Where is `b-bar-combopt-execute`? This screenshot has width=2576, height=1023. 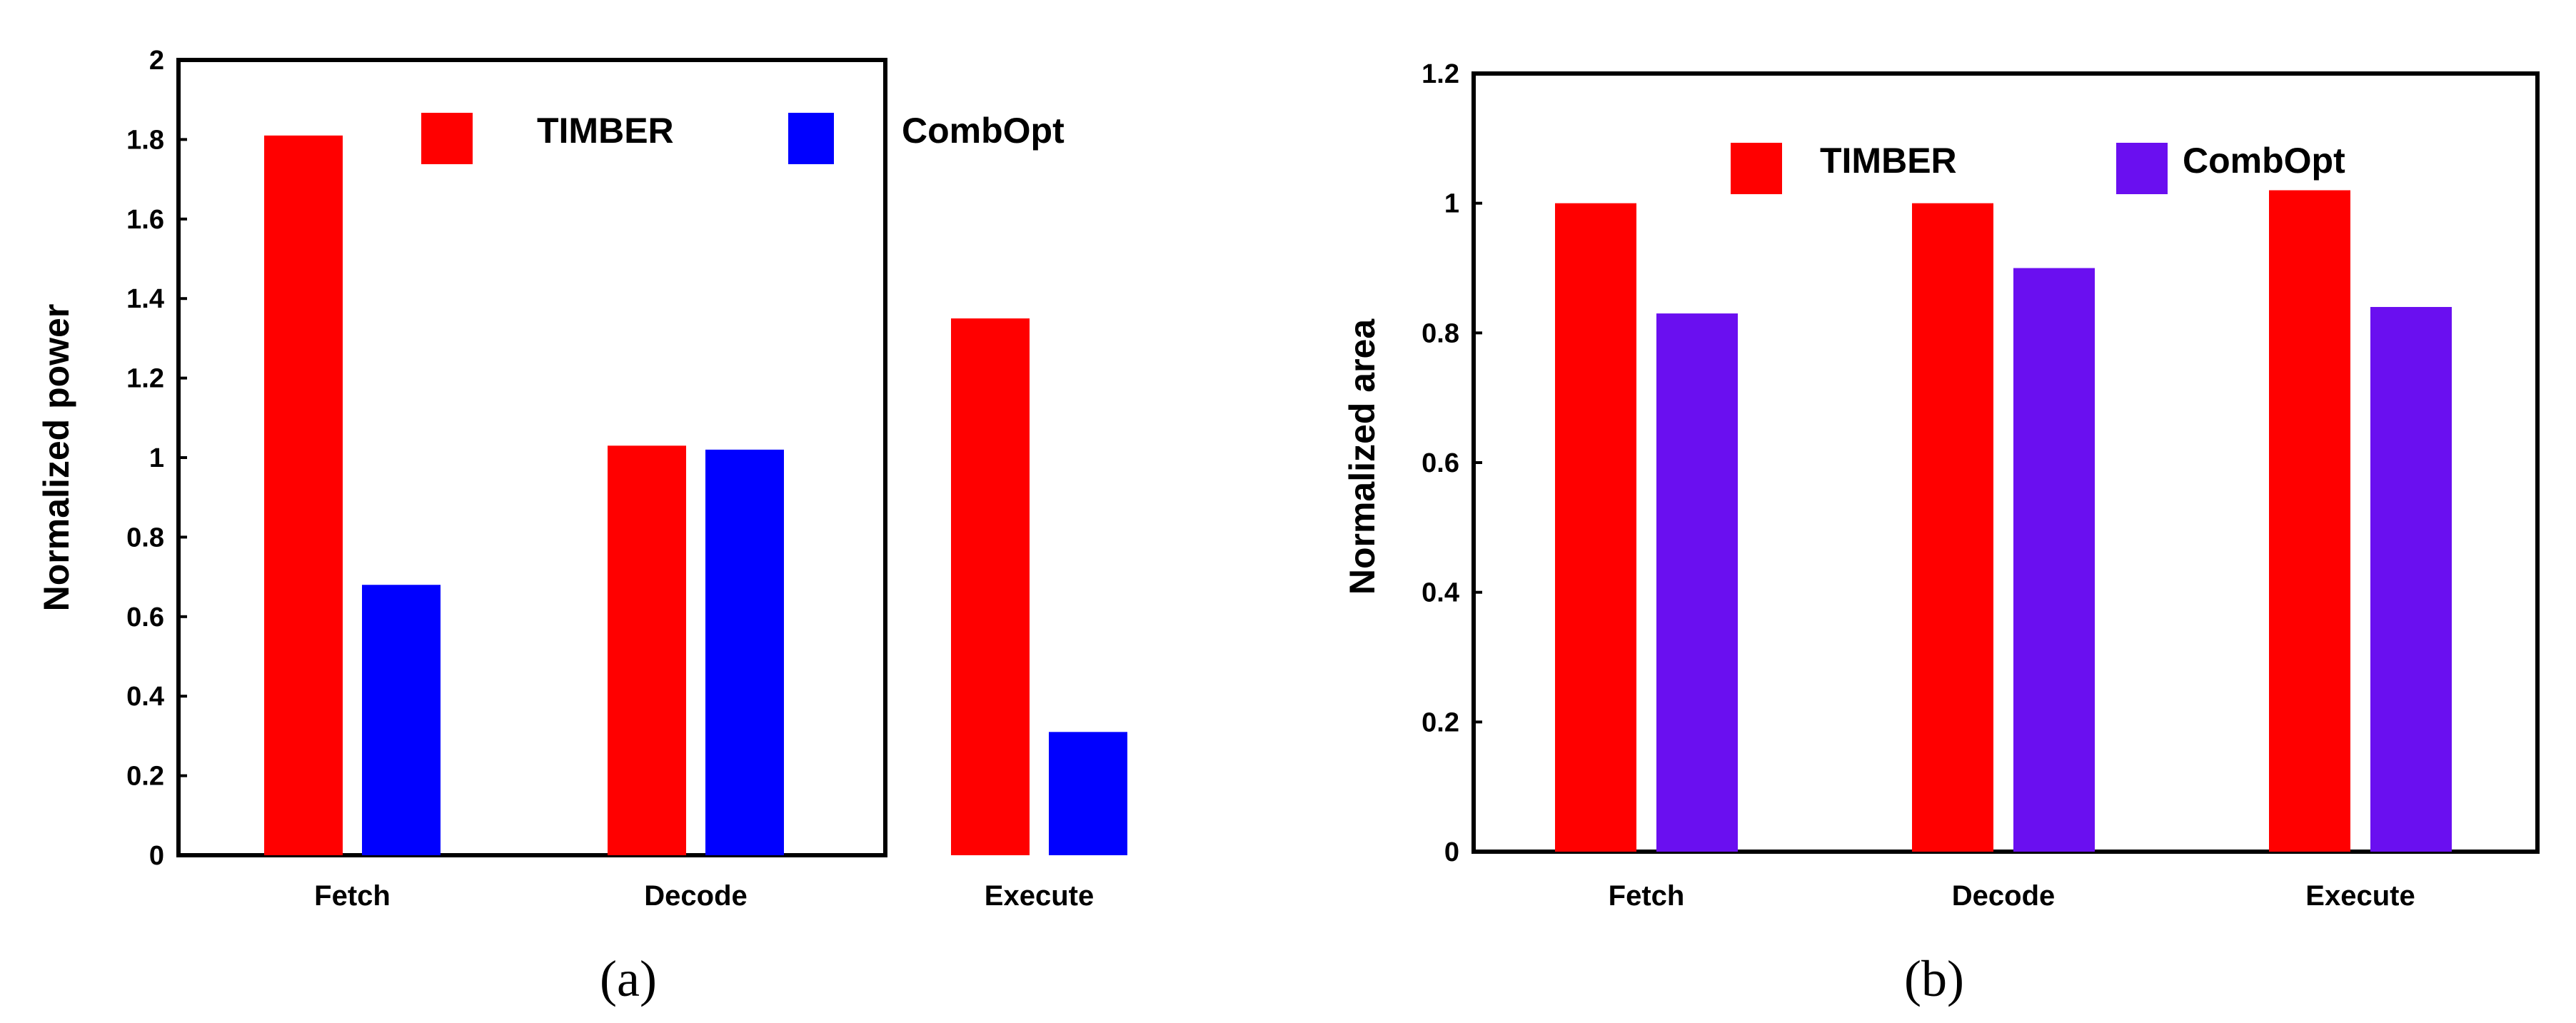
b-bar-combopt-execute is located at coordinates (2411, 579).